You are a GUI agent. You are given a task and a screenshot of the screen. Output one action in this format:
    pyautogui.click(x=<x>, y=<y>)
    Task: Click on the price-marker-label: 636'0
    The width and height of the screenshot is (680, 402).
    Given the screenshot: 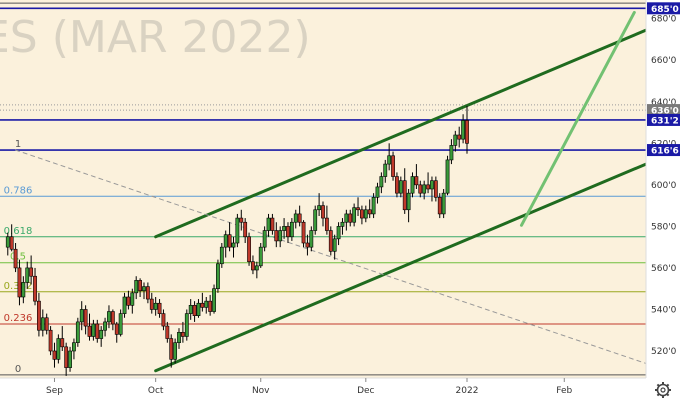 What is the action you would take?
    pyautogui.click(x=665, y=112)
    